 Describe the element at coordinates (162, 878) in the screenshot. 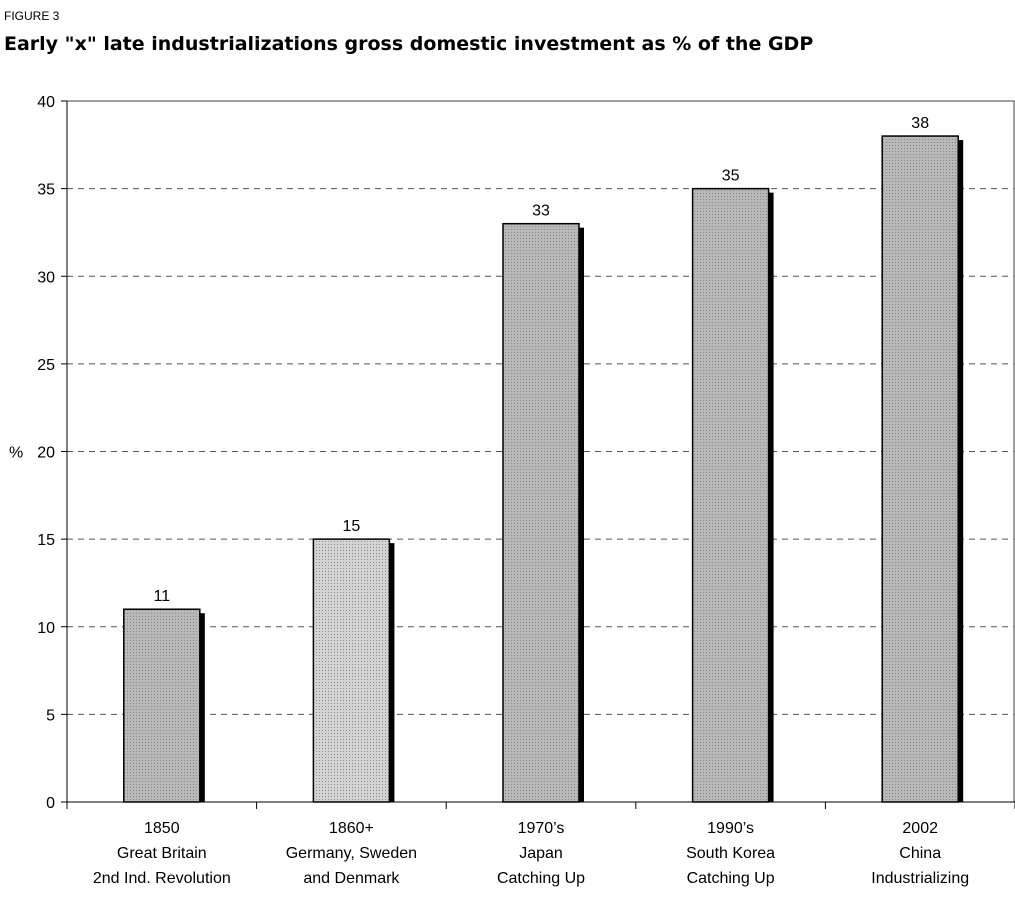

I see `category-label-0-2: 2nd Ind. Revolution` at that location.